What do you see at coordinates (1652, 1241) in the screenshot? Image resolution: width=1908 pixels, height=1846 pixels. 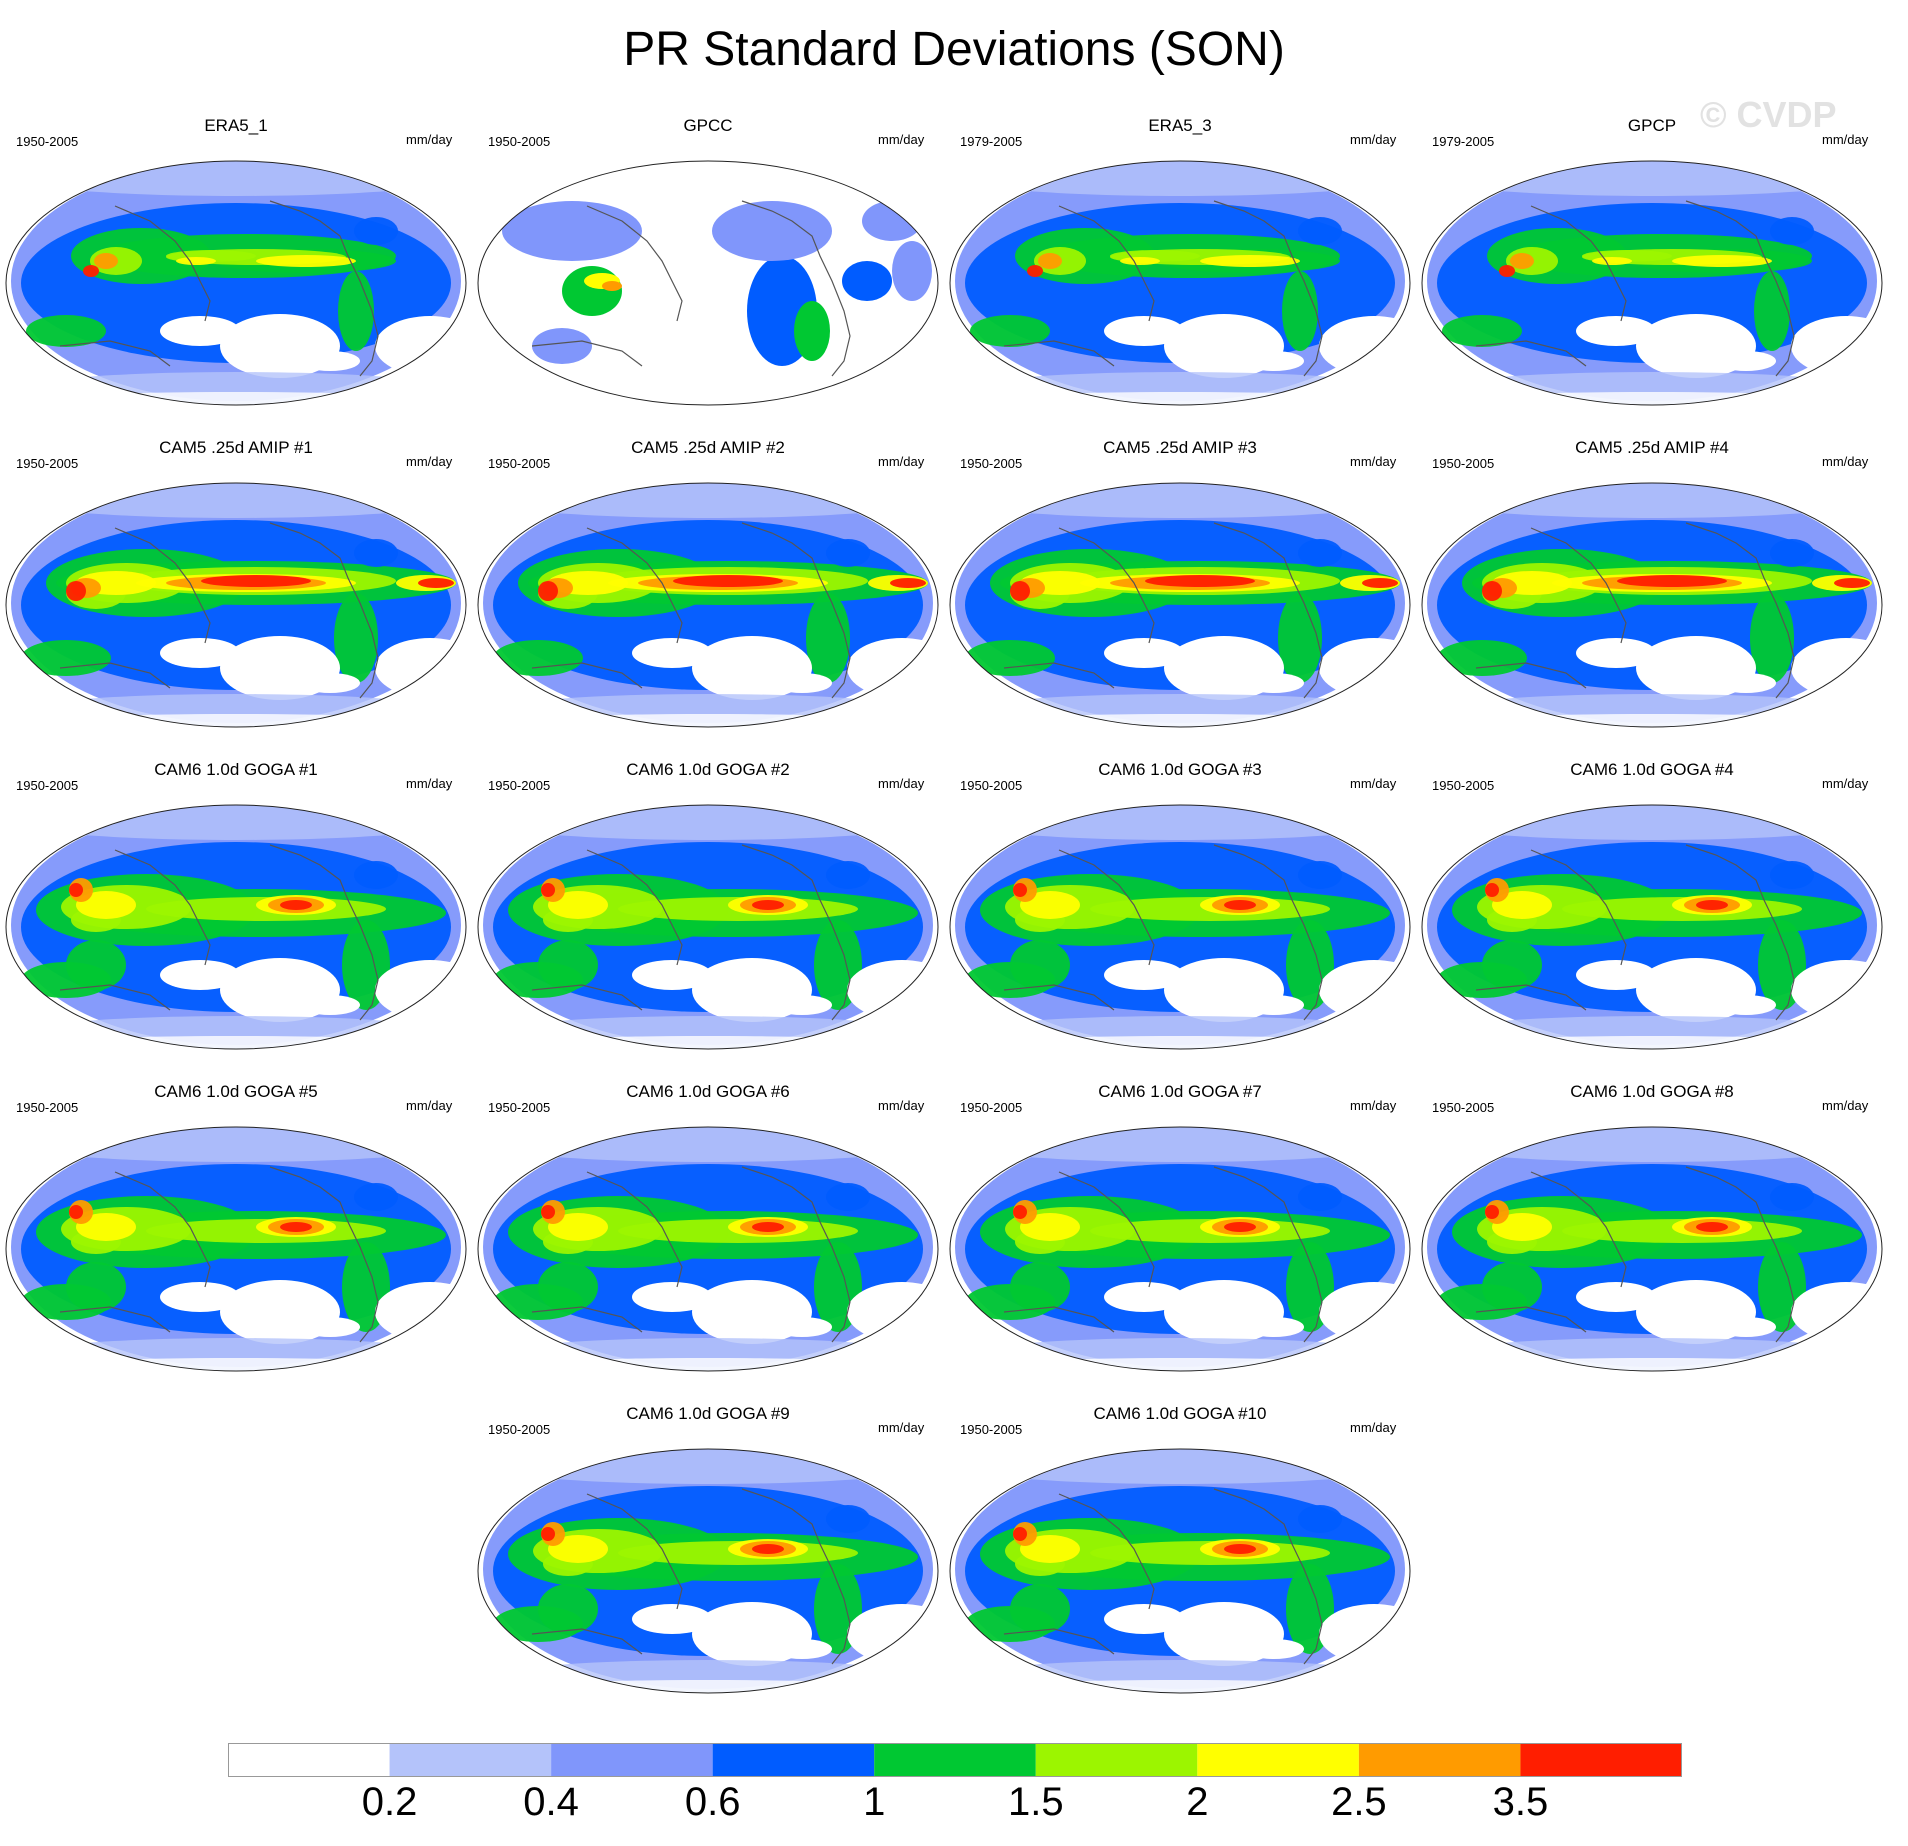 I see `map-panel: CAM6 1.0d GOGA #8 1950-2005 mm/day` at bounding box center [1652, 1241].